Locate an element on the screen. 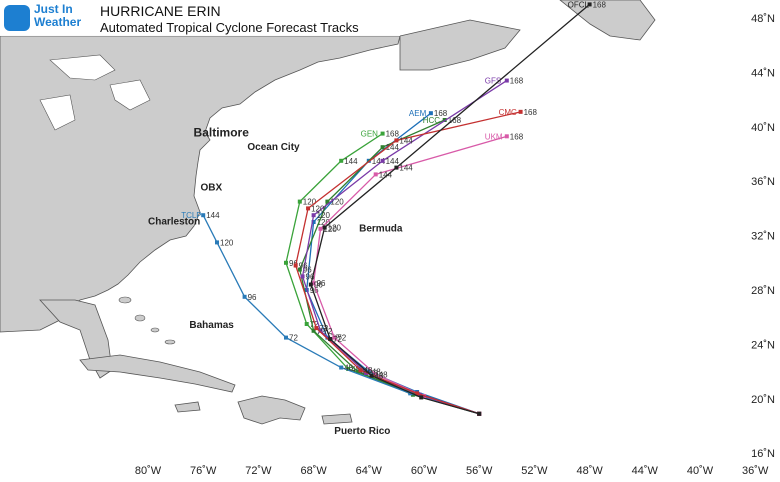  place-label: Charleston is located at coordinates (174, 222).